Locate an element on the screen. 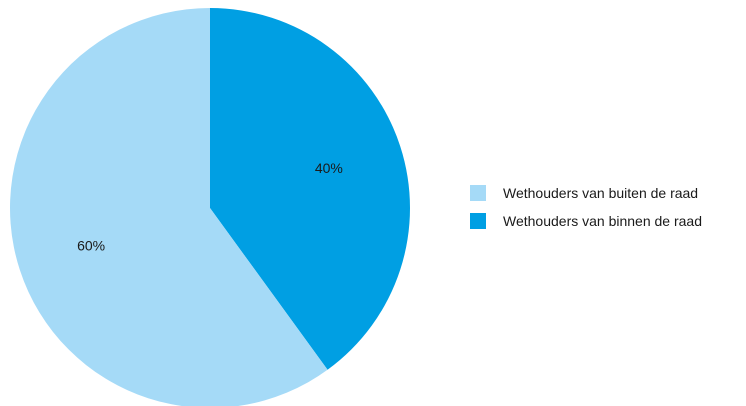 The width and height of the screenshot is (746, 406). legend-item: Wethouders van buiten de raad is located at coordinates (586, 193).